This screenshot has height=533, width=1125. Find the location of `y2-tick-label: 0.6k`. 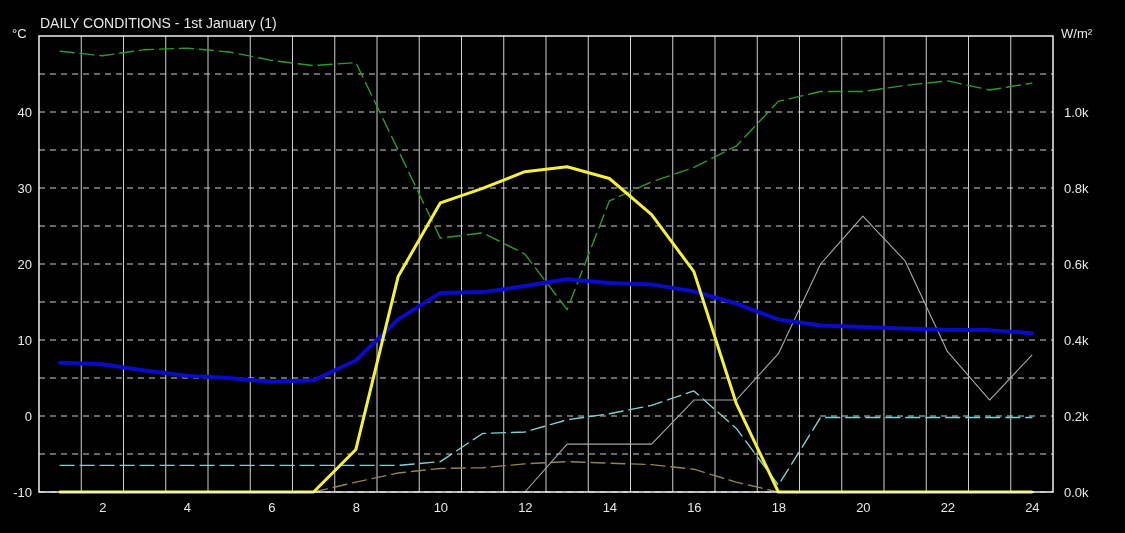

y2-tick-label: 0.6k is located at coordinates (1077, 264).